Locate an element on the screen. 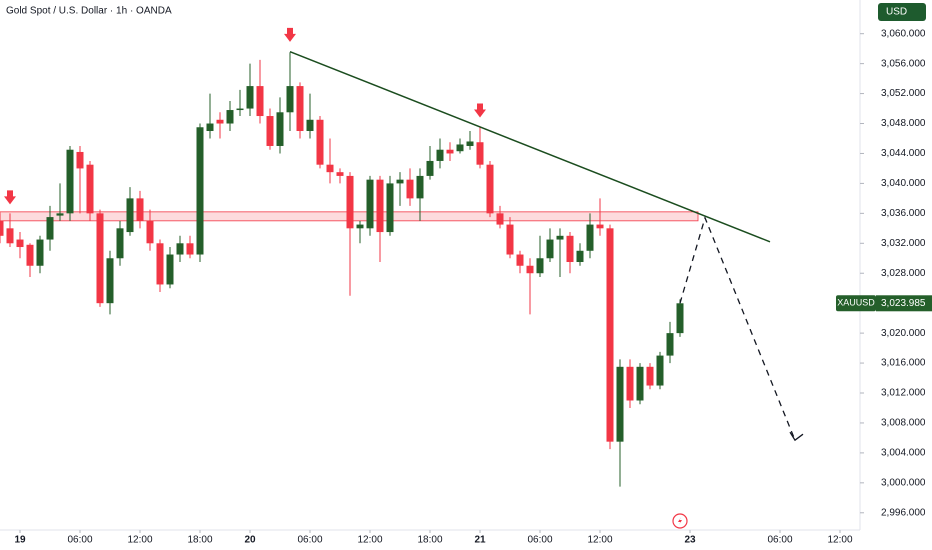  y-tick-label: 3,044.000 is located at coordinates (903, 153).